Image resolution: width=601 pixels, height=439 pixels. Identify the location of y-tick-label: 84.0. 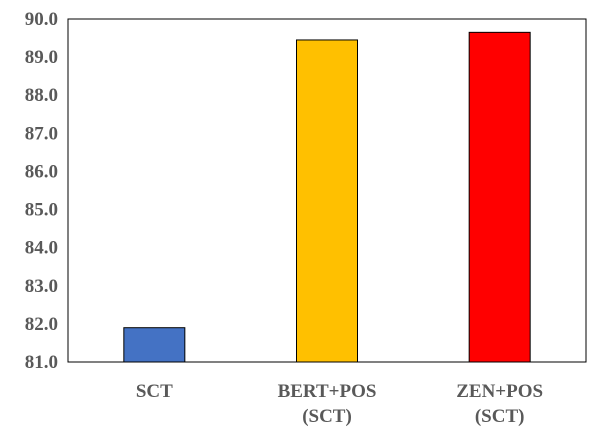
(41, 248).